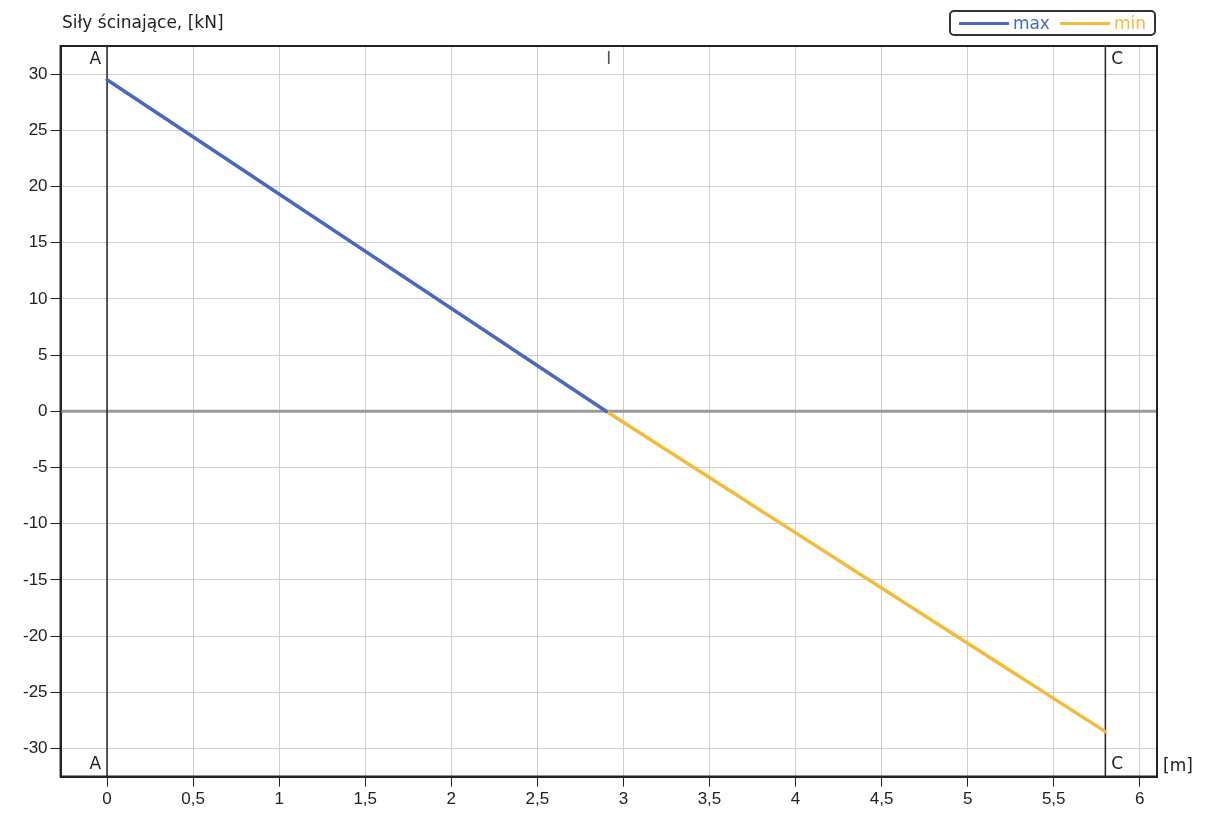 The width and height of the screenshot is (1212, 823). What do you see at coordinates (35, 691) in the screenshot?
I see `y-tick-label: -25` at bounding box center [35, 691].